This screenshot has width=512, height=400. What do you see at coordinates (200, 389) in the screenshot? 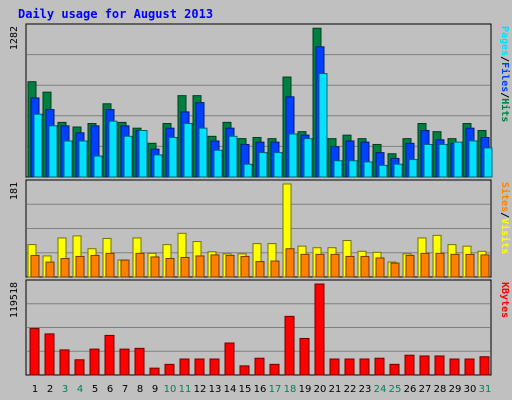
I see `day-label: 12` at bounding box center [200, 389].